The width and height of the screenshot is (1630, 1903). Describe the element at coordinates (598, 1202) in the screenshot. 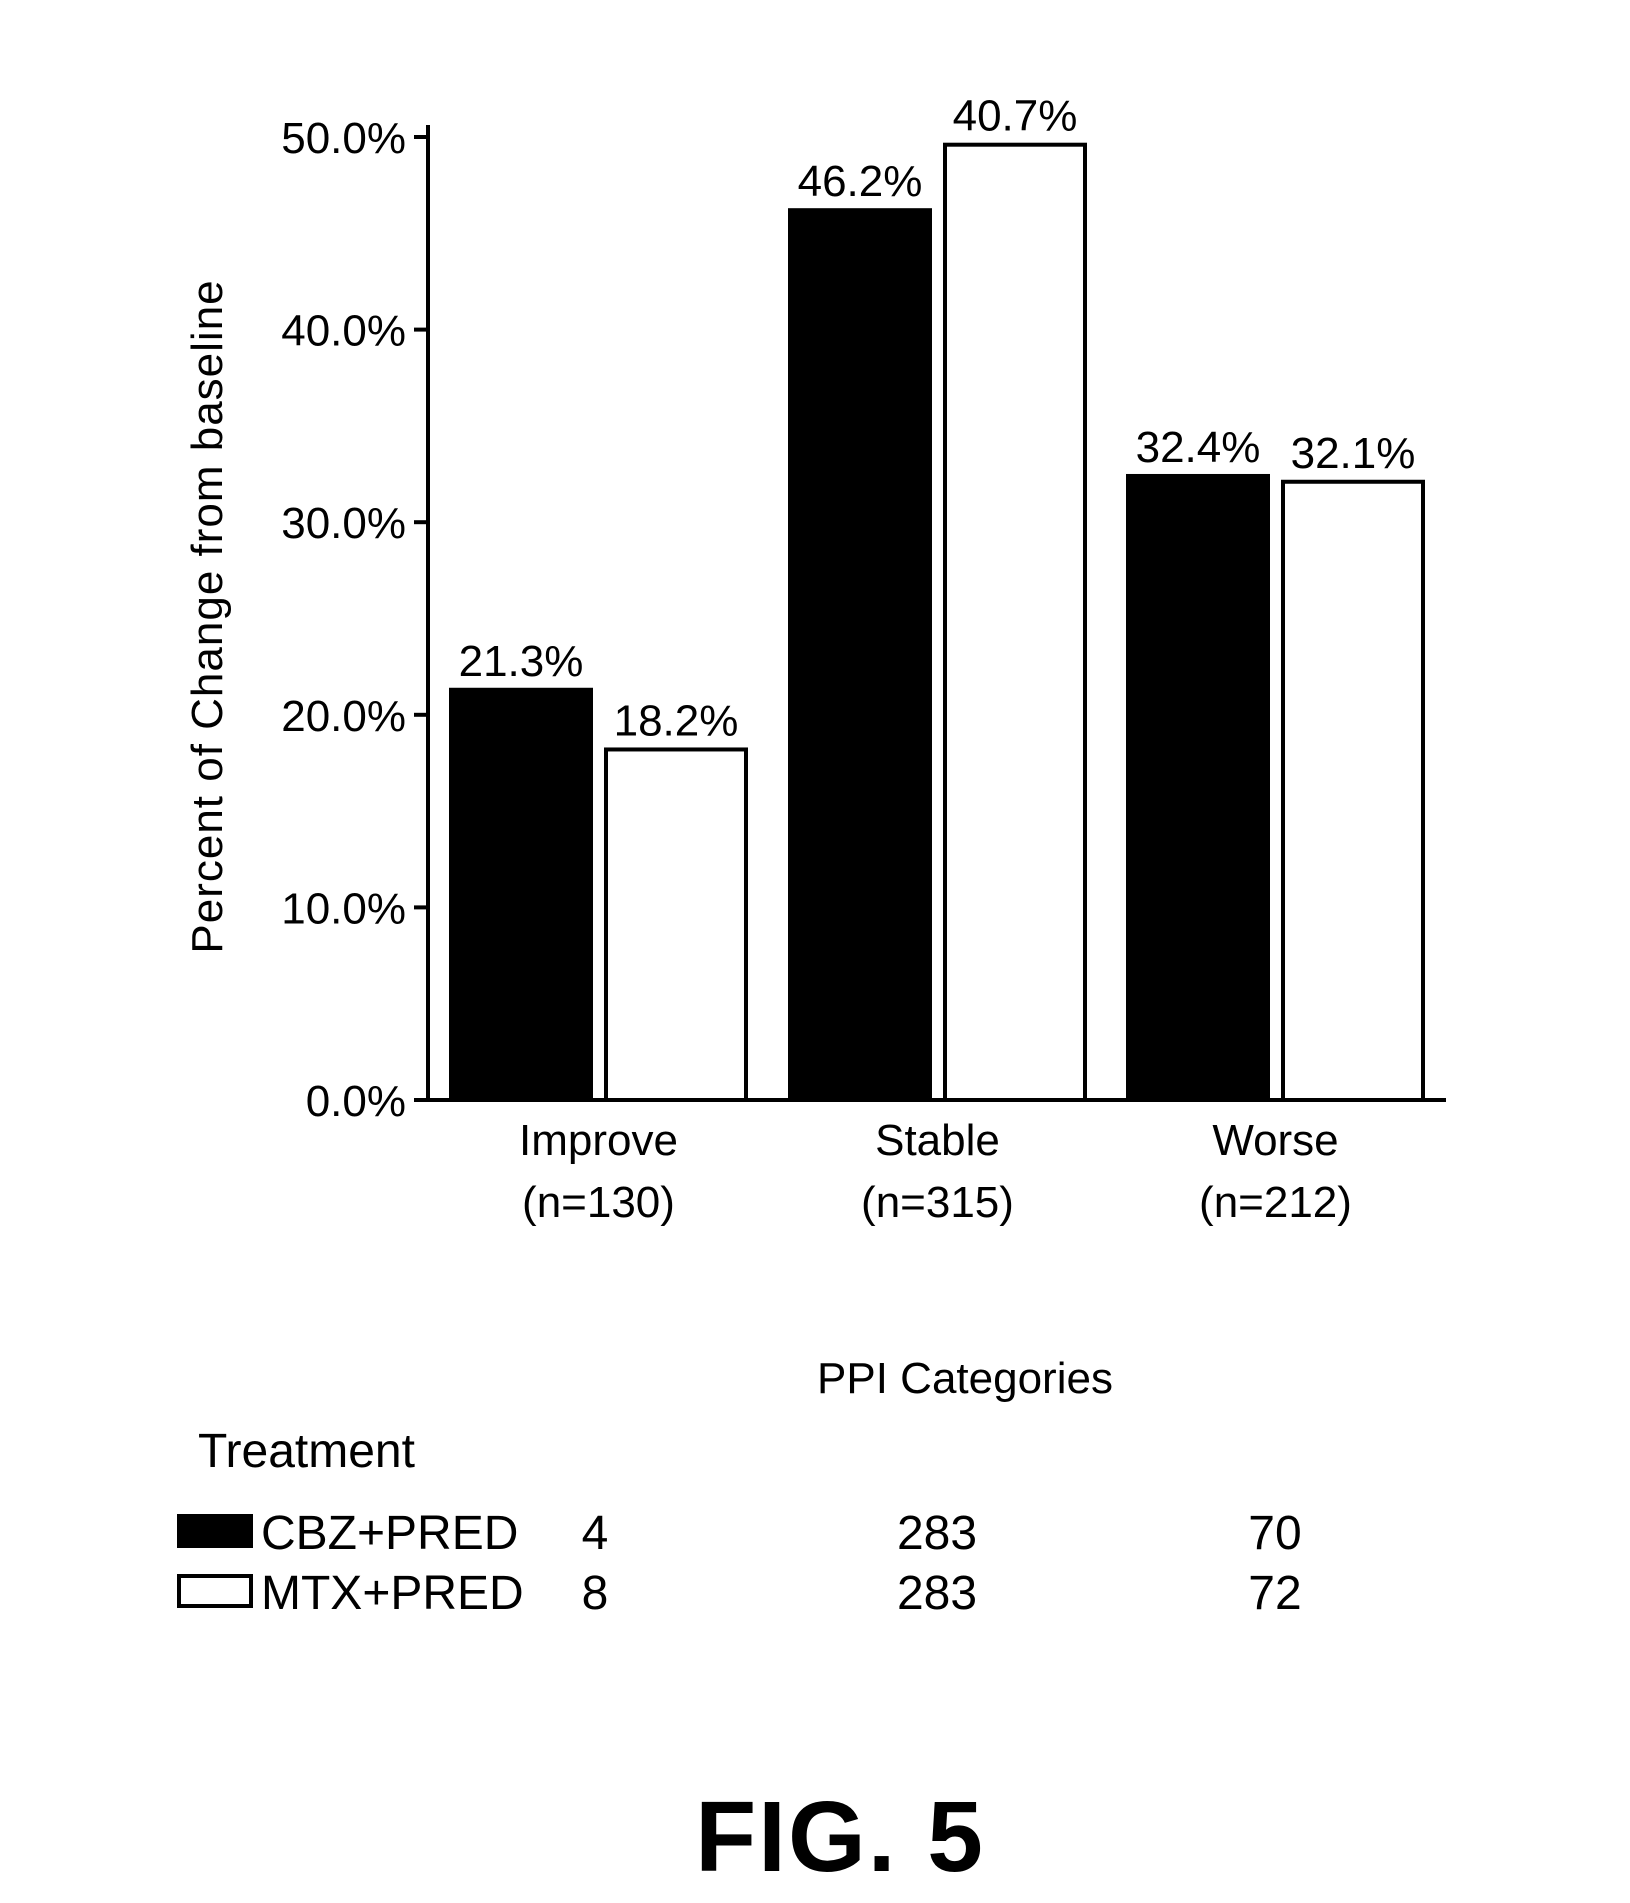

I see `x-category-label: (n=130)` at that location.